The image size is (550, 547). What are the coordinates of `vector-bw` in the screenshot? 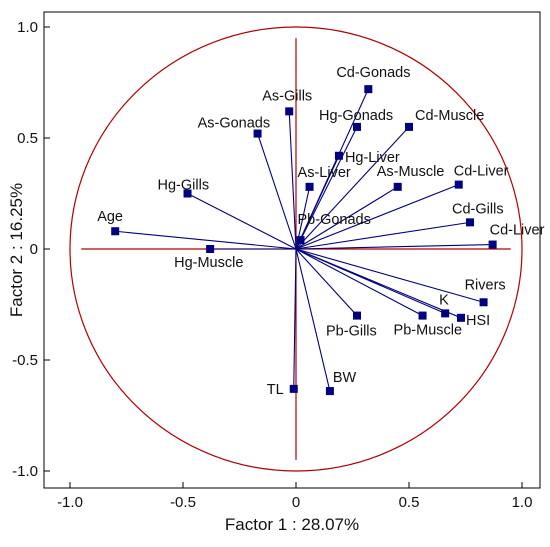 It's located at (313, 320).